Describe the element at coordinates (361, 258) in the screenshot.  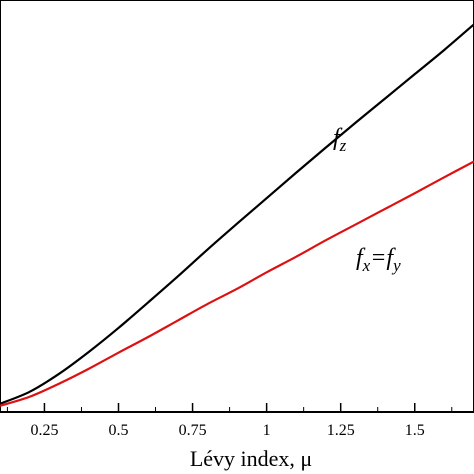
I see `fx-fy-label-f: f` at that location.